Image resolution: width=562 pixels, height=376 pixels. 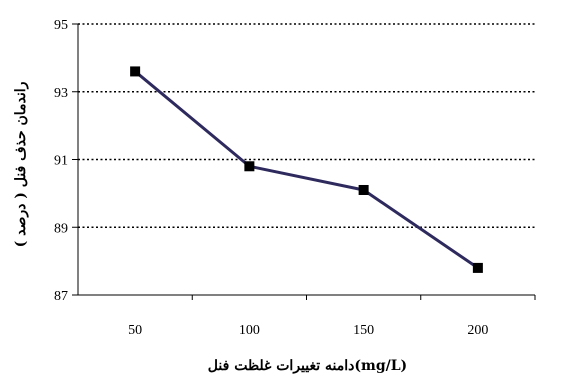 What do you see at coordinates (21, 164) in the screenshot?
I see `y-axis-title: راندمان حذف فنل ( درصد )` at bounding box center [21, 164].